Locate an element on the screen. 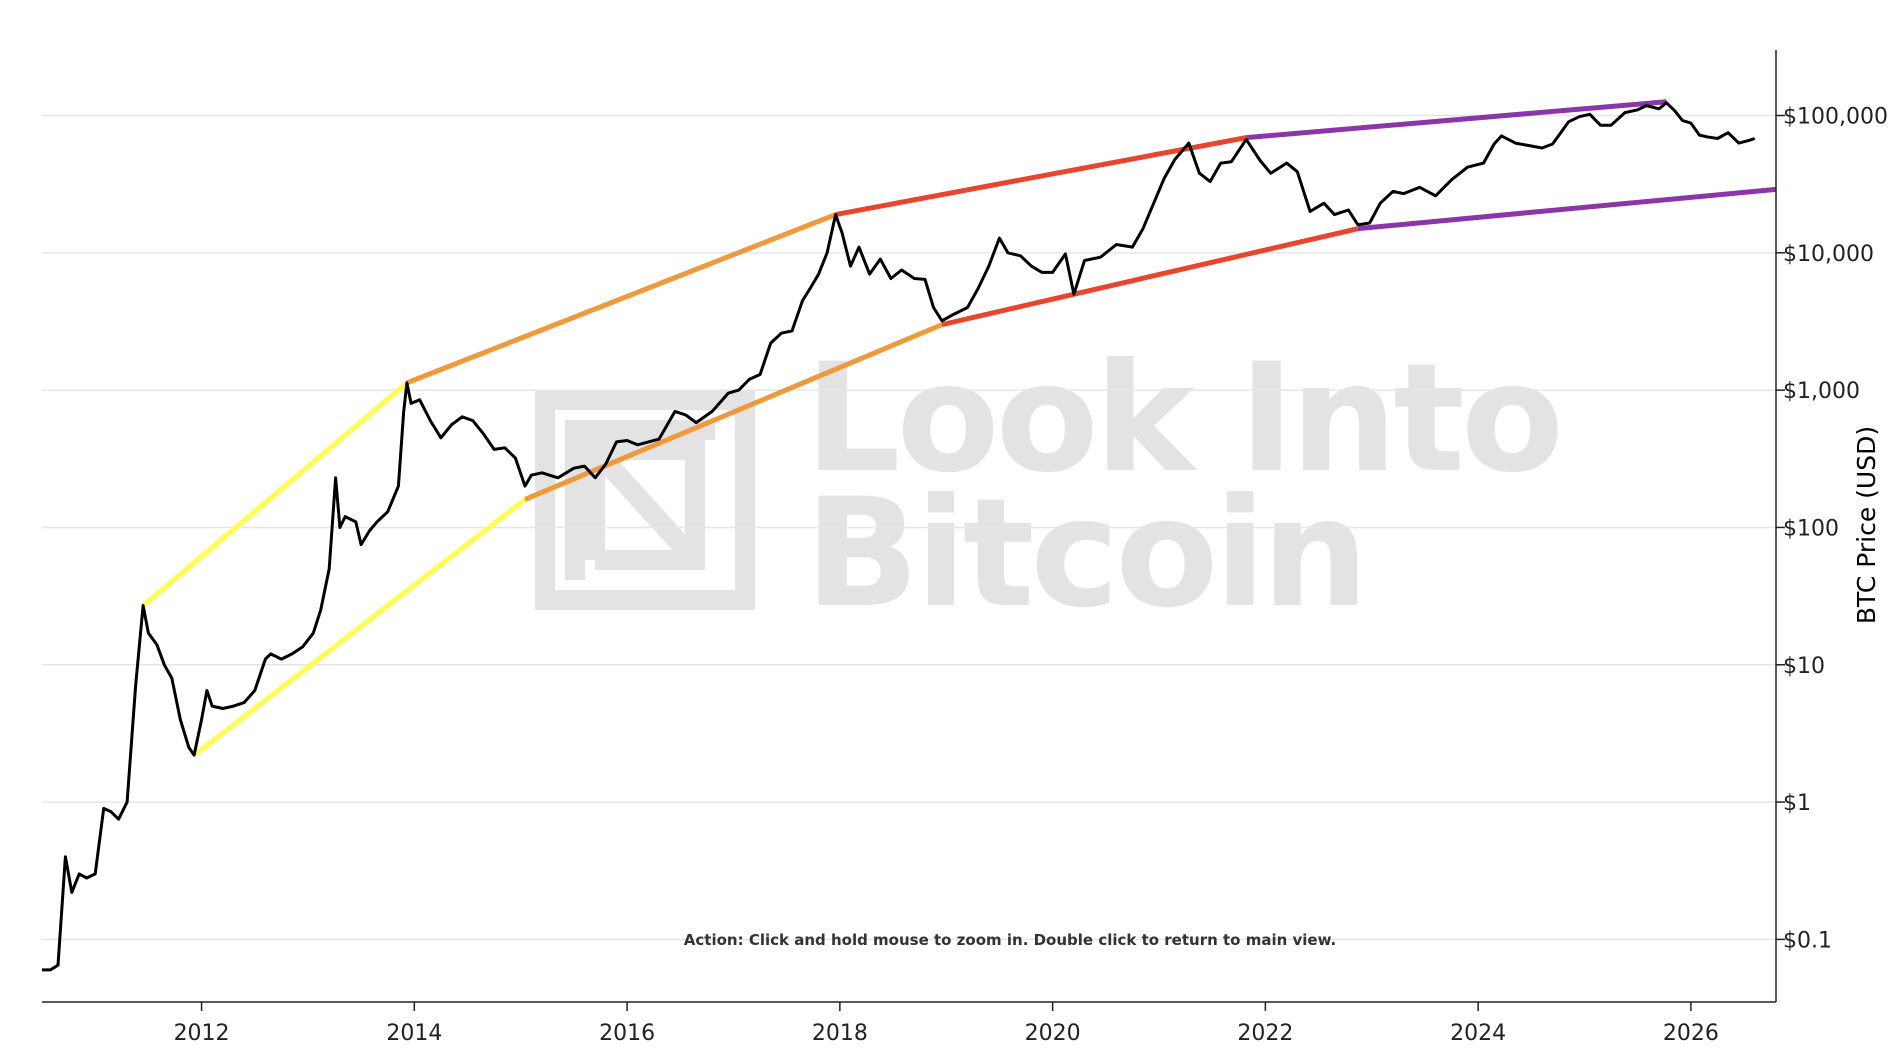 The width and height of the screenshot is (1904, 1064). y-tick-label: $1 is located at coordinates (1797, 803).